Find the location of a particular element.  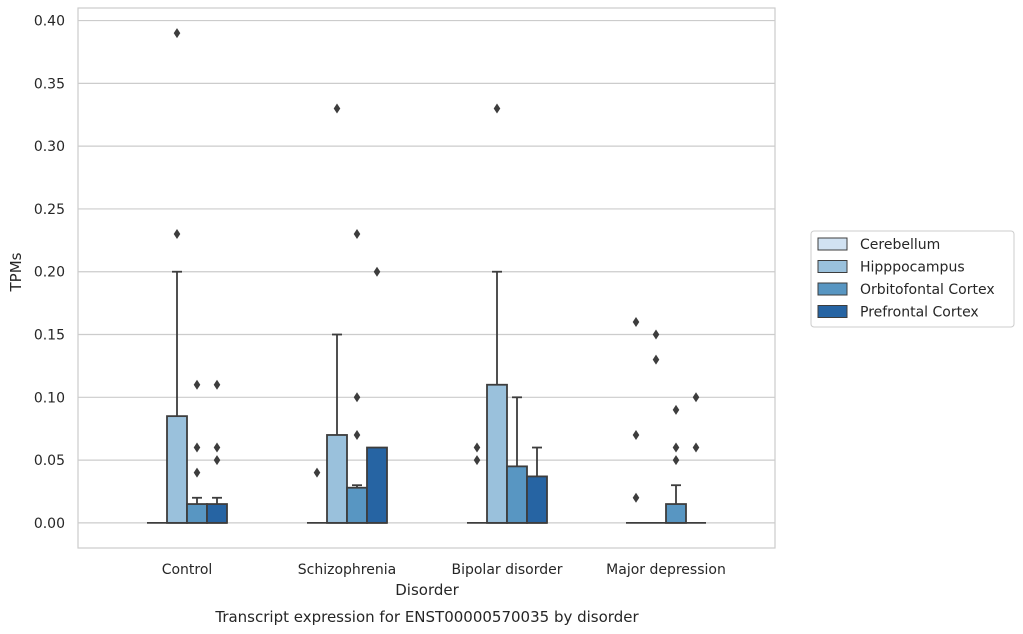

y-tick-label: 0.20 is located at coordinates (49, 273).